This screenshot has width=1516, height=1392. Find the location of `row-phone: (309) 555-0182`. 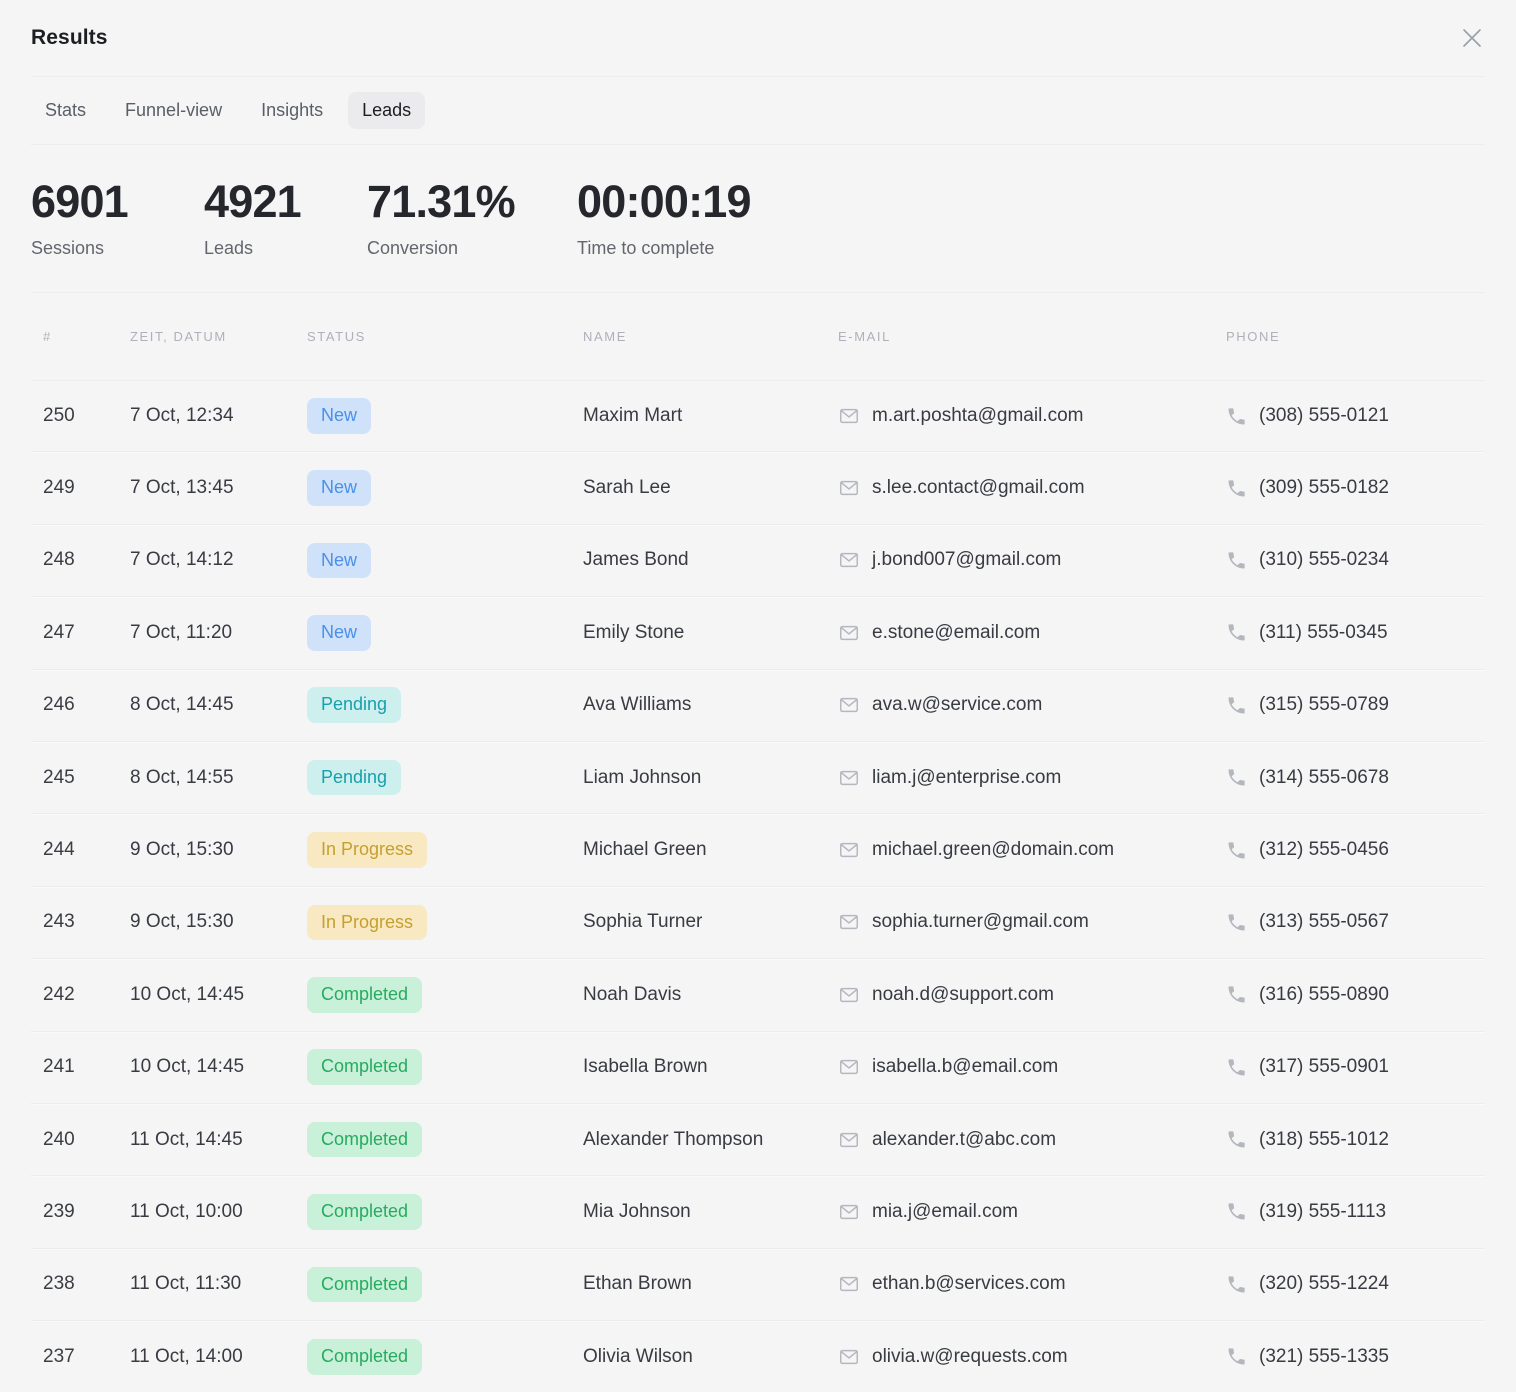

row-phone: (309) 555-0182 is located at coordinates (1324, 488).